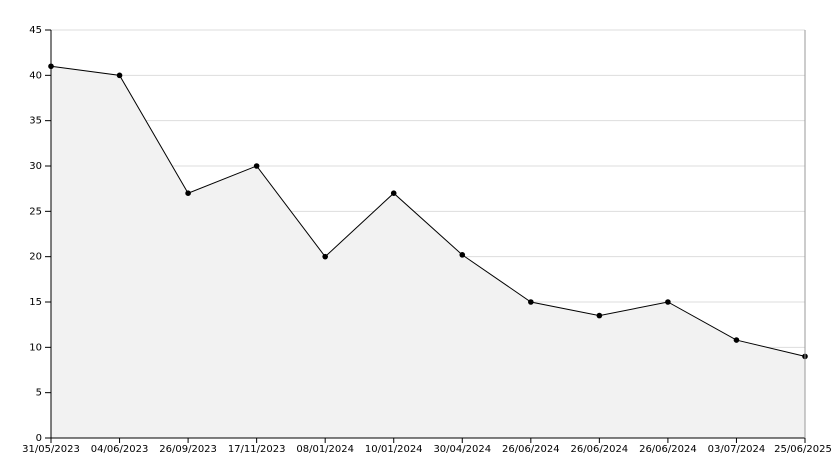  What do you see at coordinates (325, 449) in the screenshot?
I see `x-tick-label: 08/01/2024` at bounding box center [325, 449].